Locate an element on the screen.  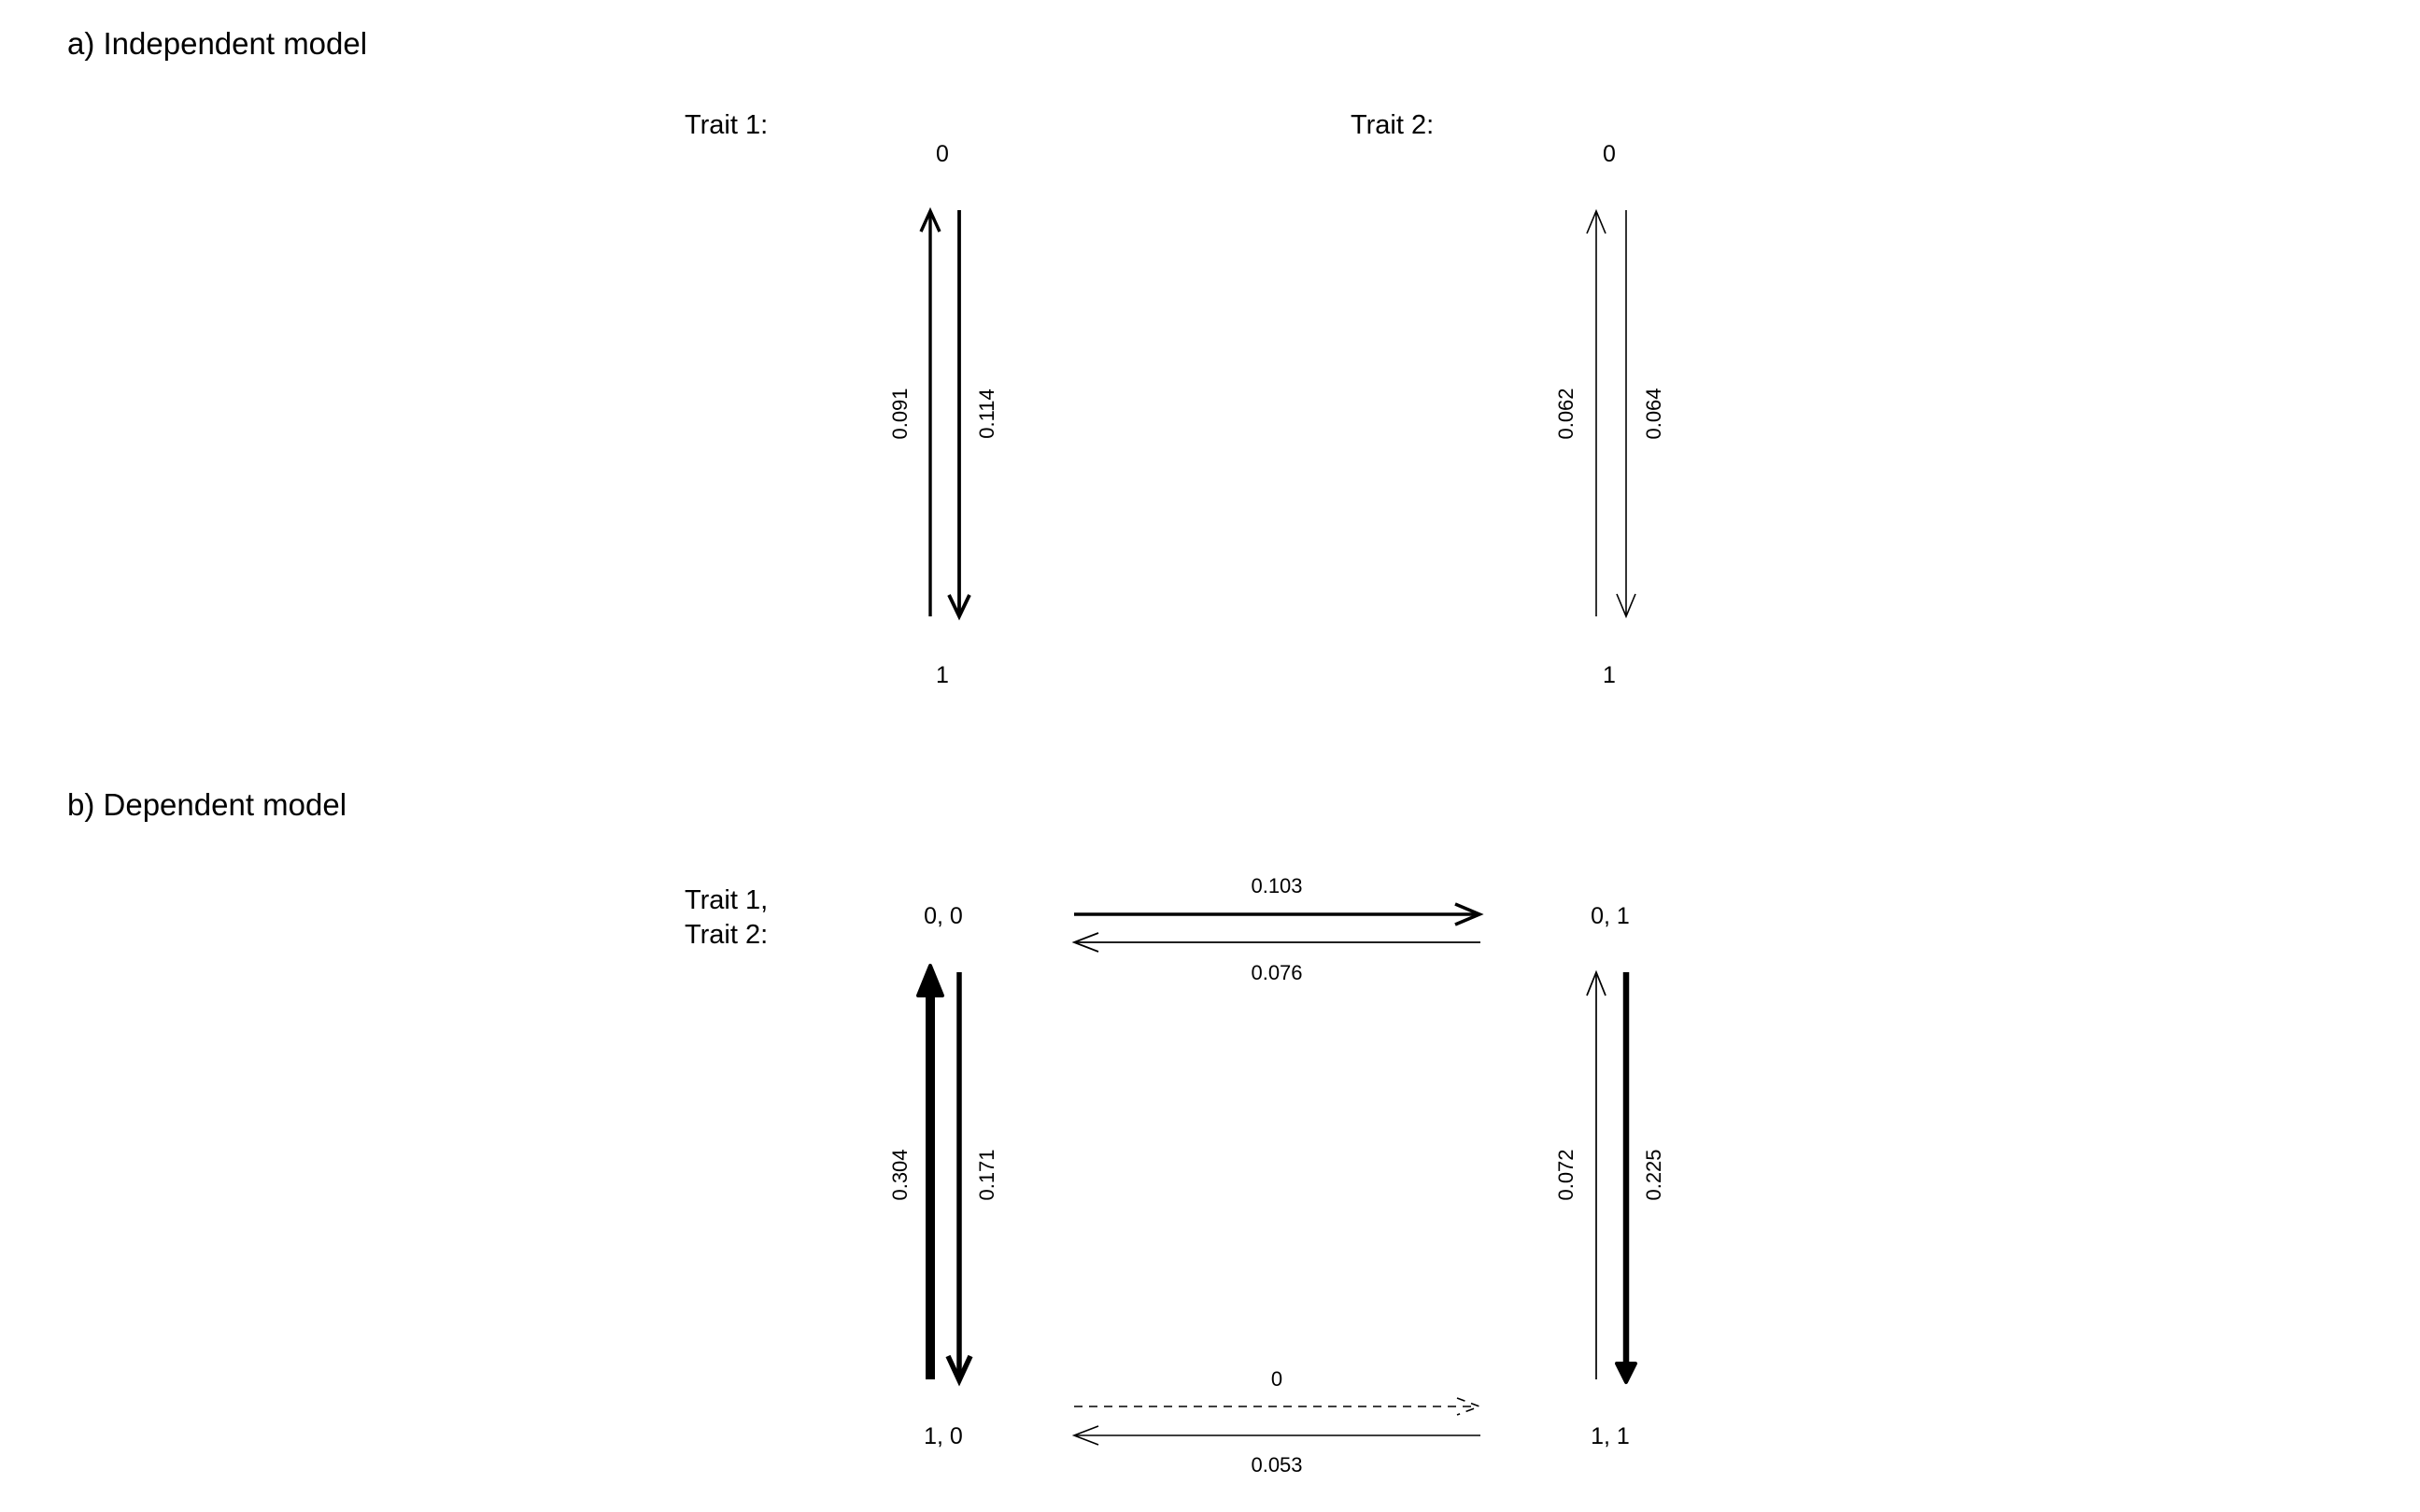
rate-00-10-label: 0.171 is located at coordinates (987, 1175).